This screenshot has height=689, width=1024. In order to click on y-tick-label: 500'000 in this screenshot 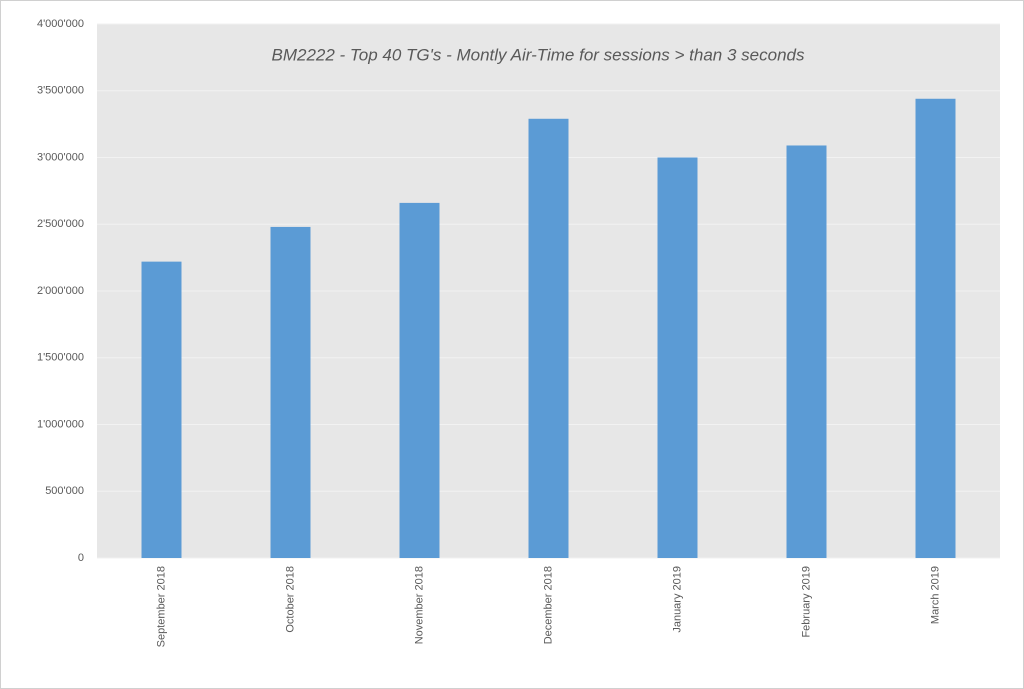, I will do `click(64, 491)`.